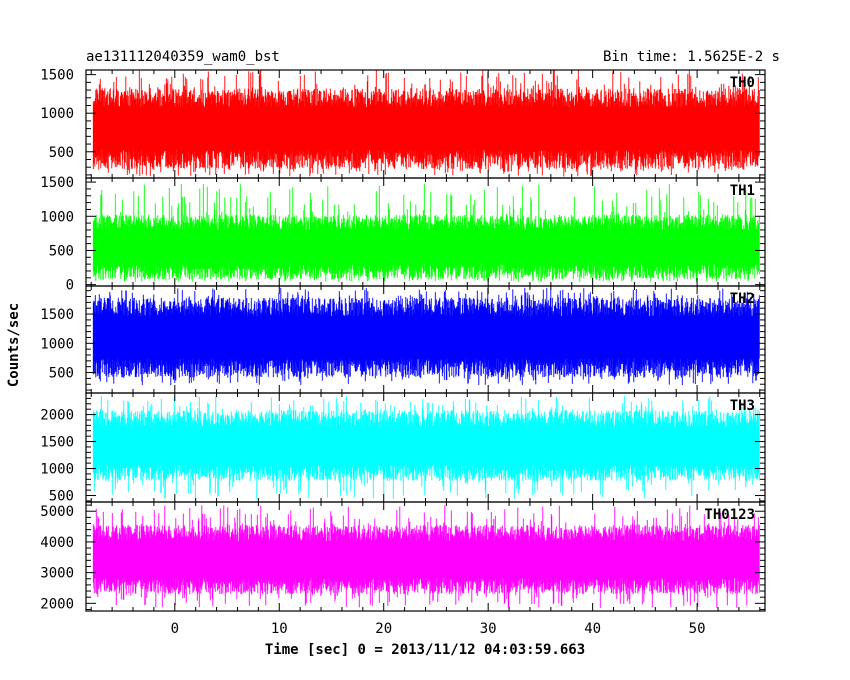 The image size is (850, 680). What do you see at coordinates (57, 76) in the screenshot?
I see `y-tick-label-th0: 1500` at bounding box center [57, 76].